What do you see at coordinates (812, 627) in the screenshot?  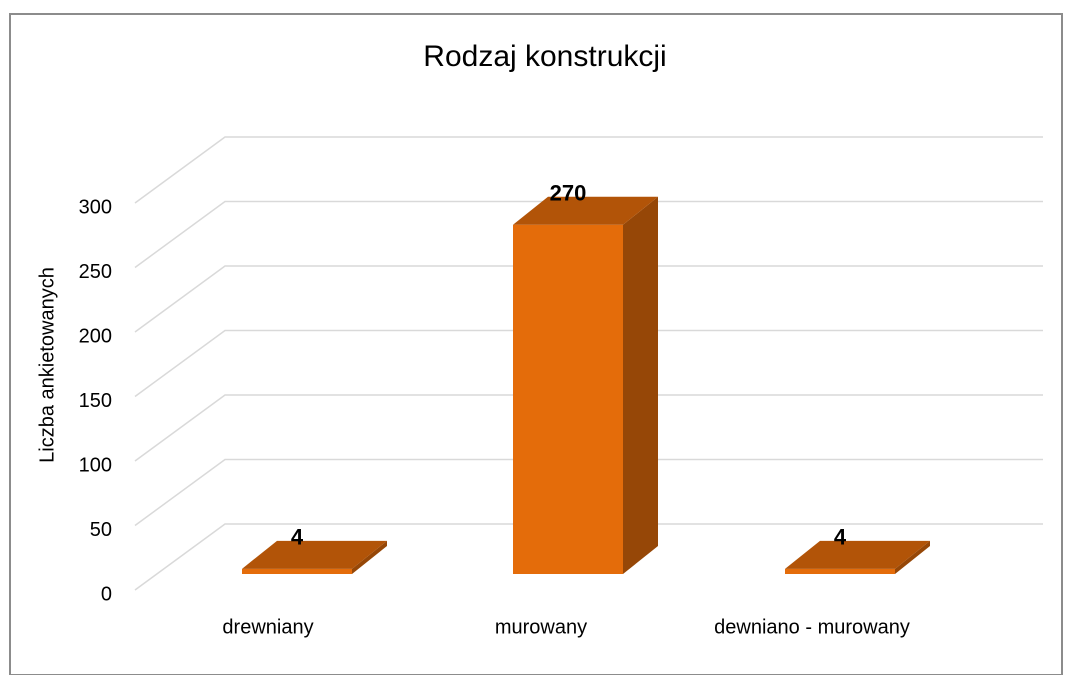 I see `x-tick-label: dewniano - murowany` at bounding box center [812, 627].